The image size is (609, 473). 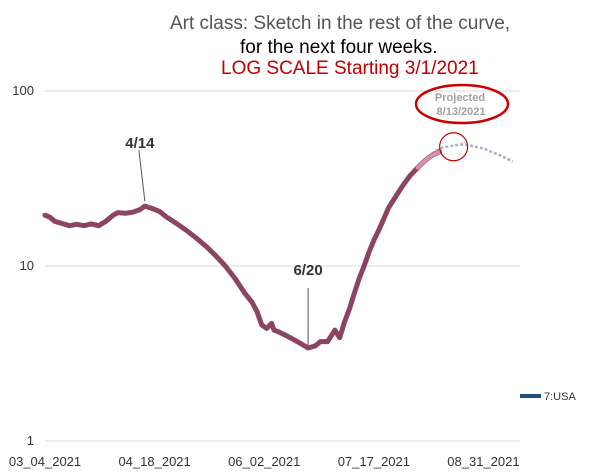 I want to click on projected-label: 8/13/2021, so click(x=461, y=112).